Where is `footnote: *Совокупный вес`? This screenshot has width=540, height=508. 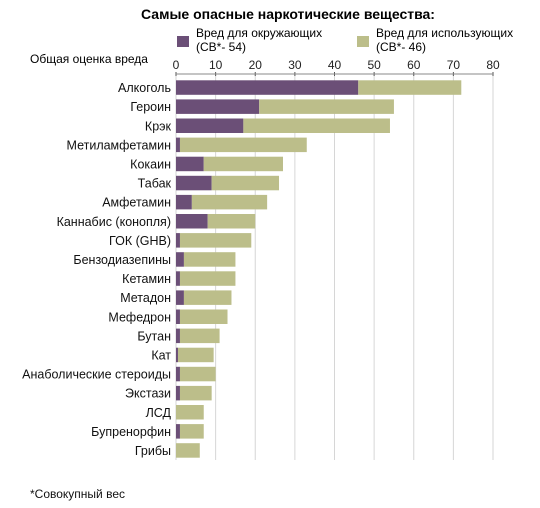 footnote: *Совокупный вес is located at coordinates (78, 494).